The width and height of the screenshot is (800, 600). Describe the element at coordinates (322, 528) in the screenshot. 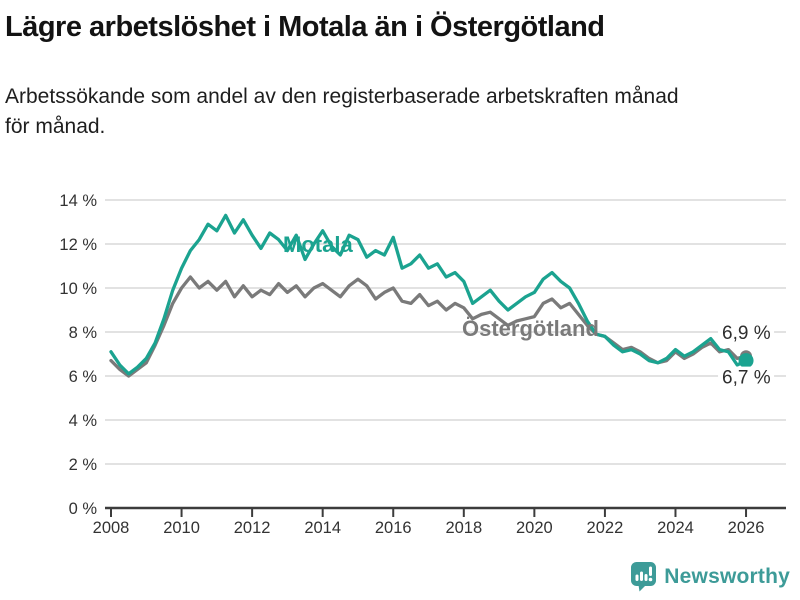

I see `x-axis-tick-label: 2014` at that location.